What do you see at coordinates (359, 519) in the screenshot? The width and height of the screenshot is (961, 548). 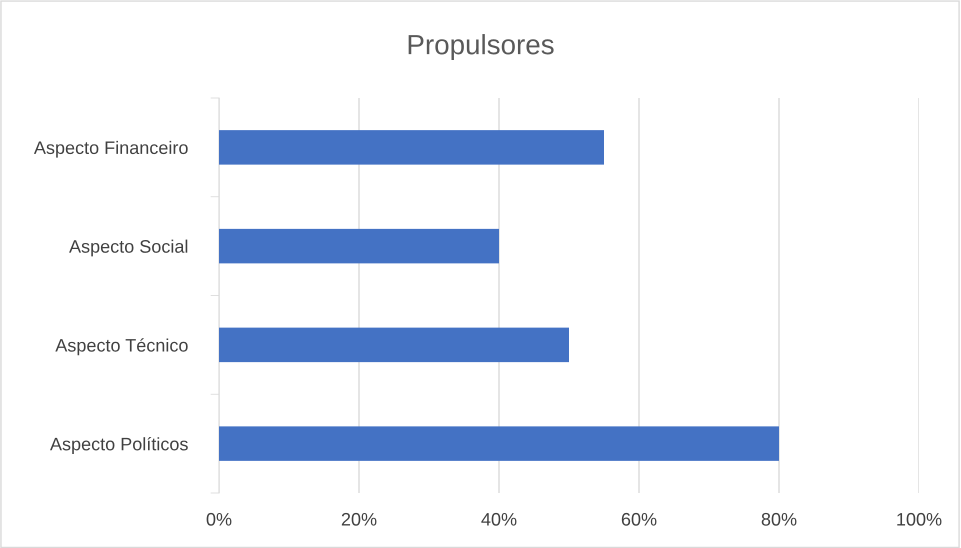 I see `x-tick-label: 20%` at bounding box center [359, 519].